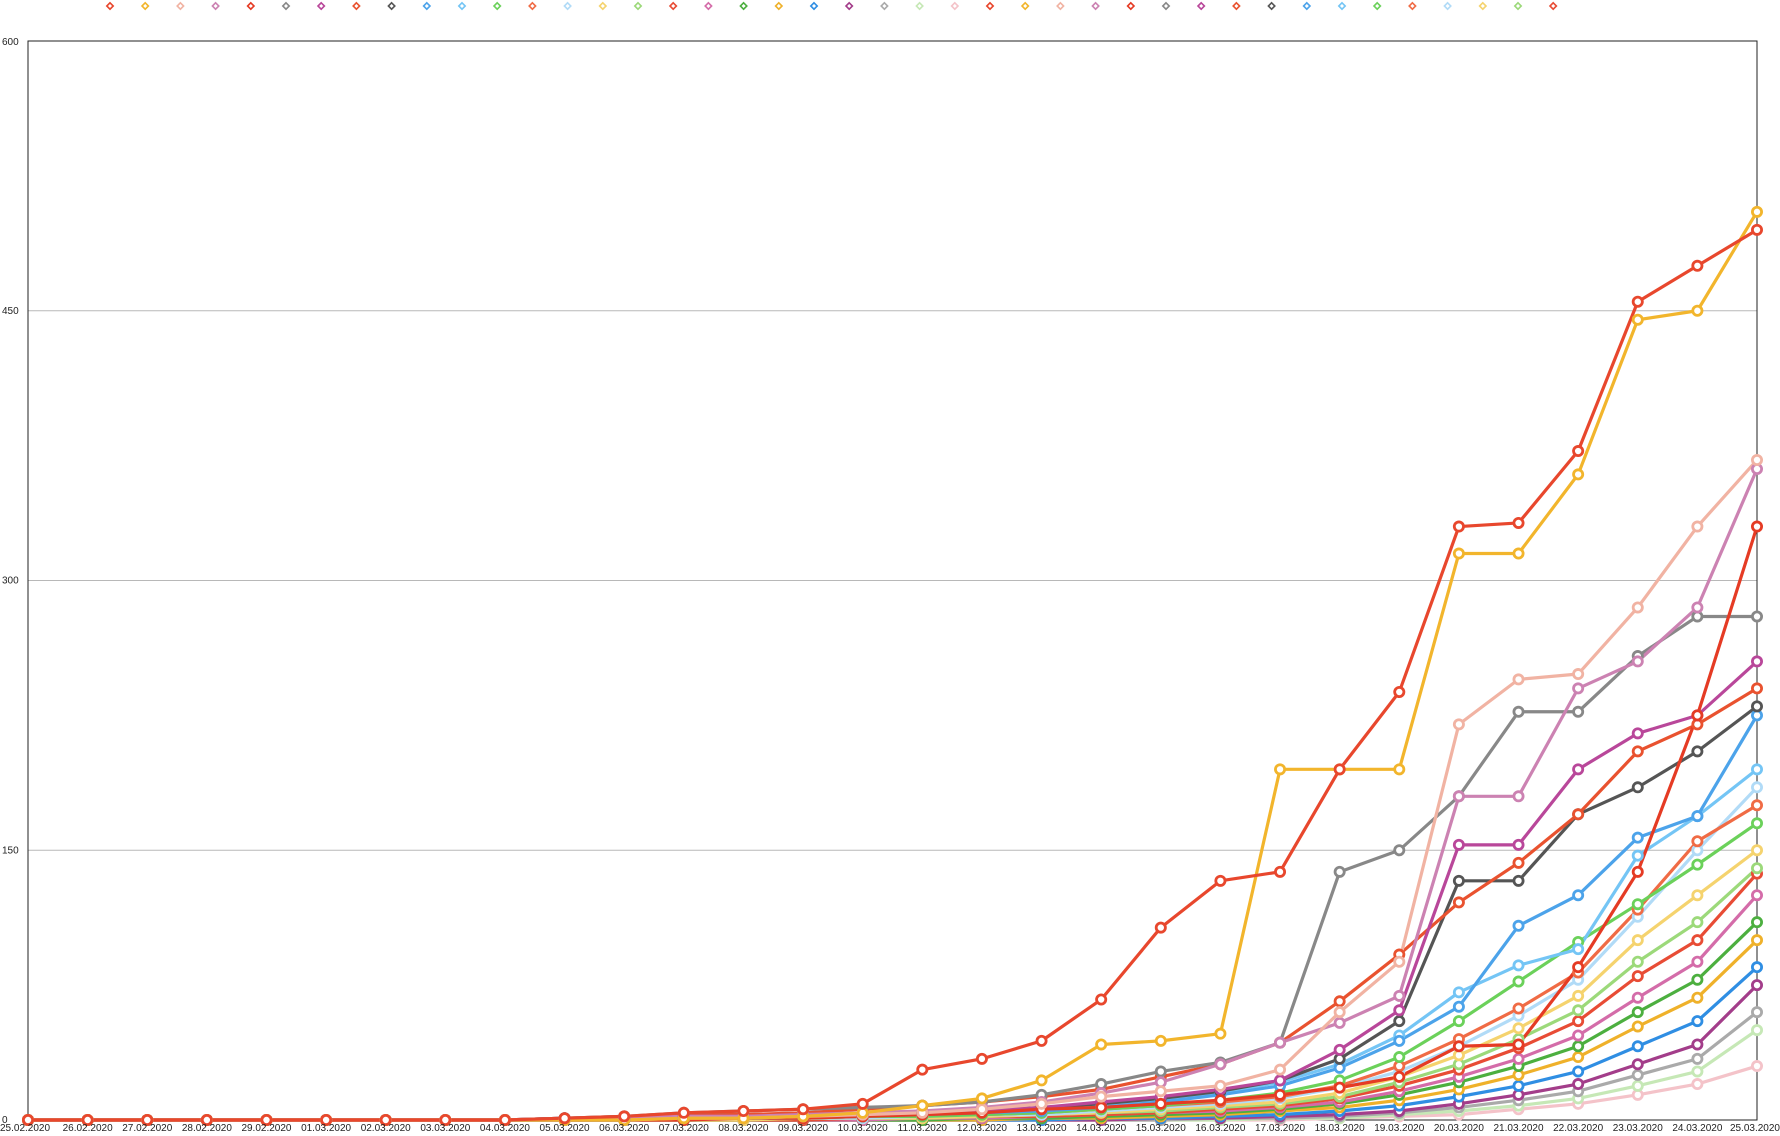 The width and height of the screenshot is (1780, 1136). Describe the element at coordinates (445, 1128) in the screenshot. I see `x-tick-label: 03.03.2020` at that location.